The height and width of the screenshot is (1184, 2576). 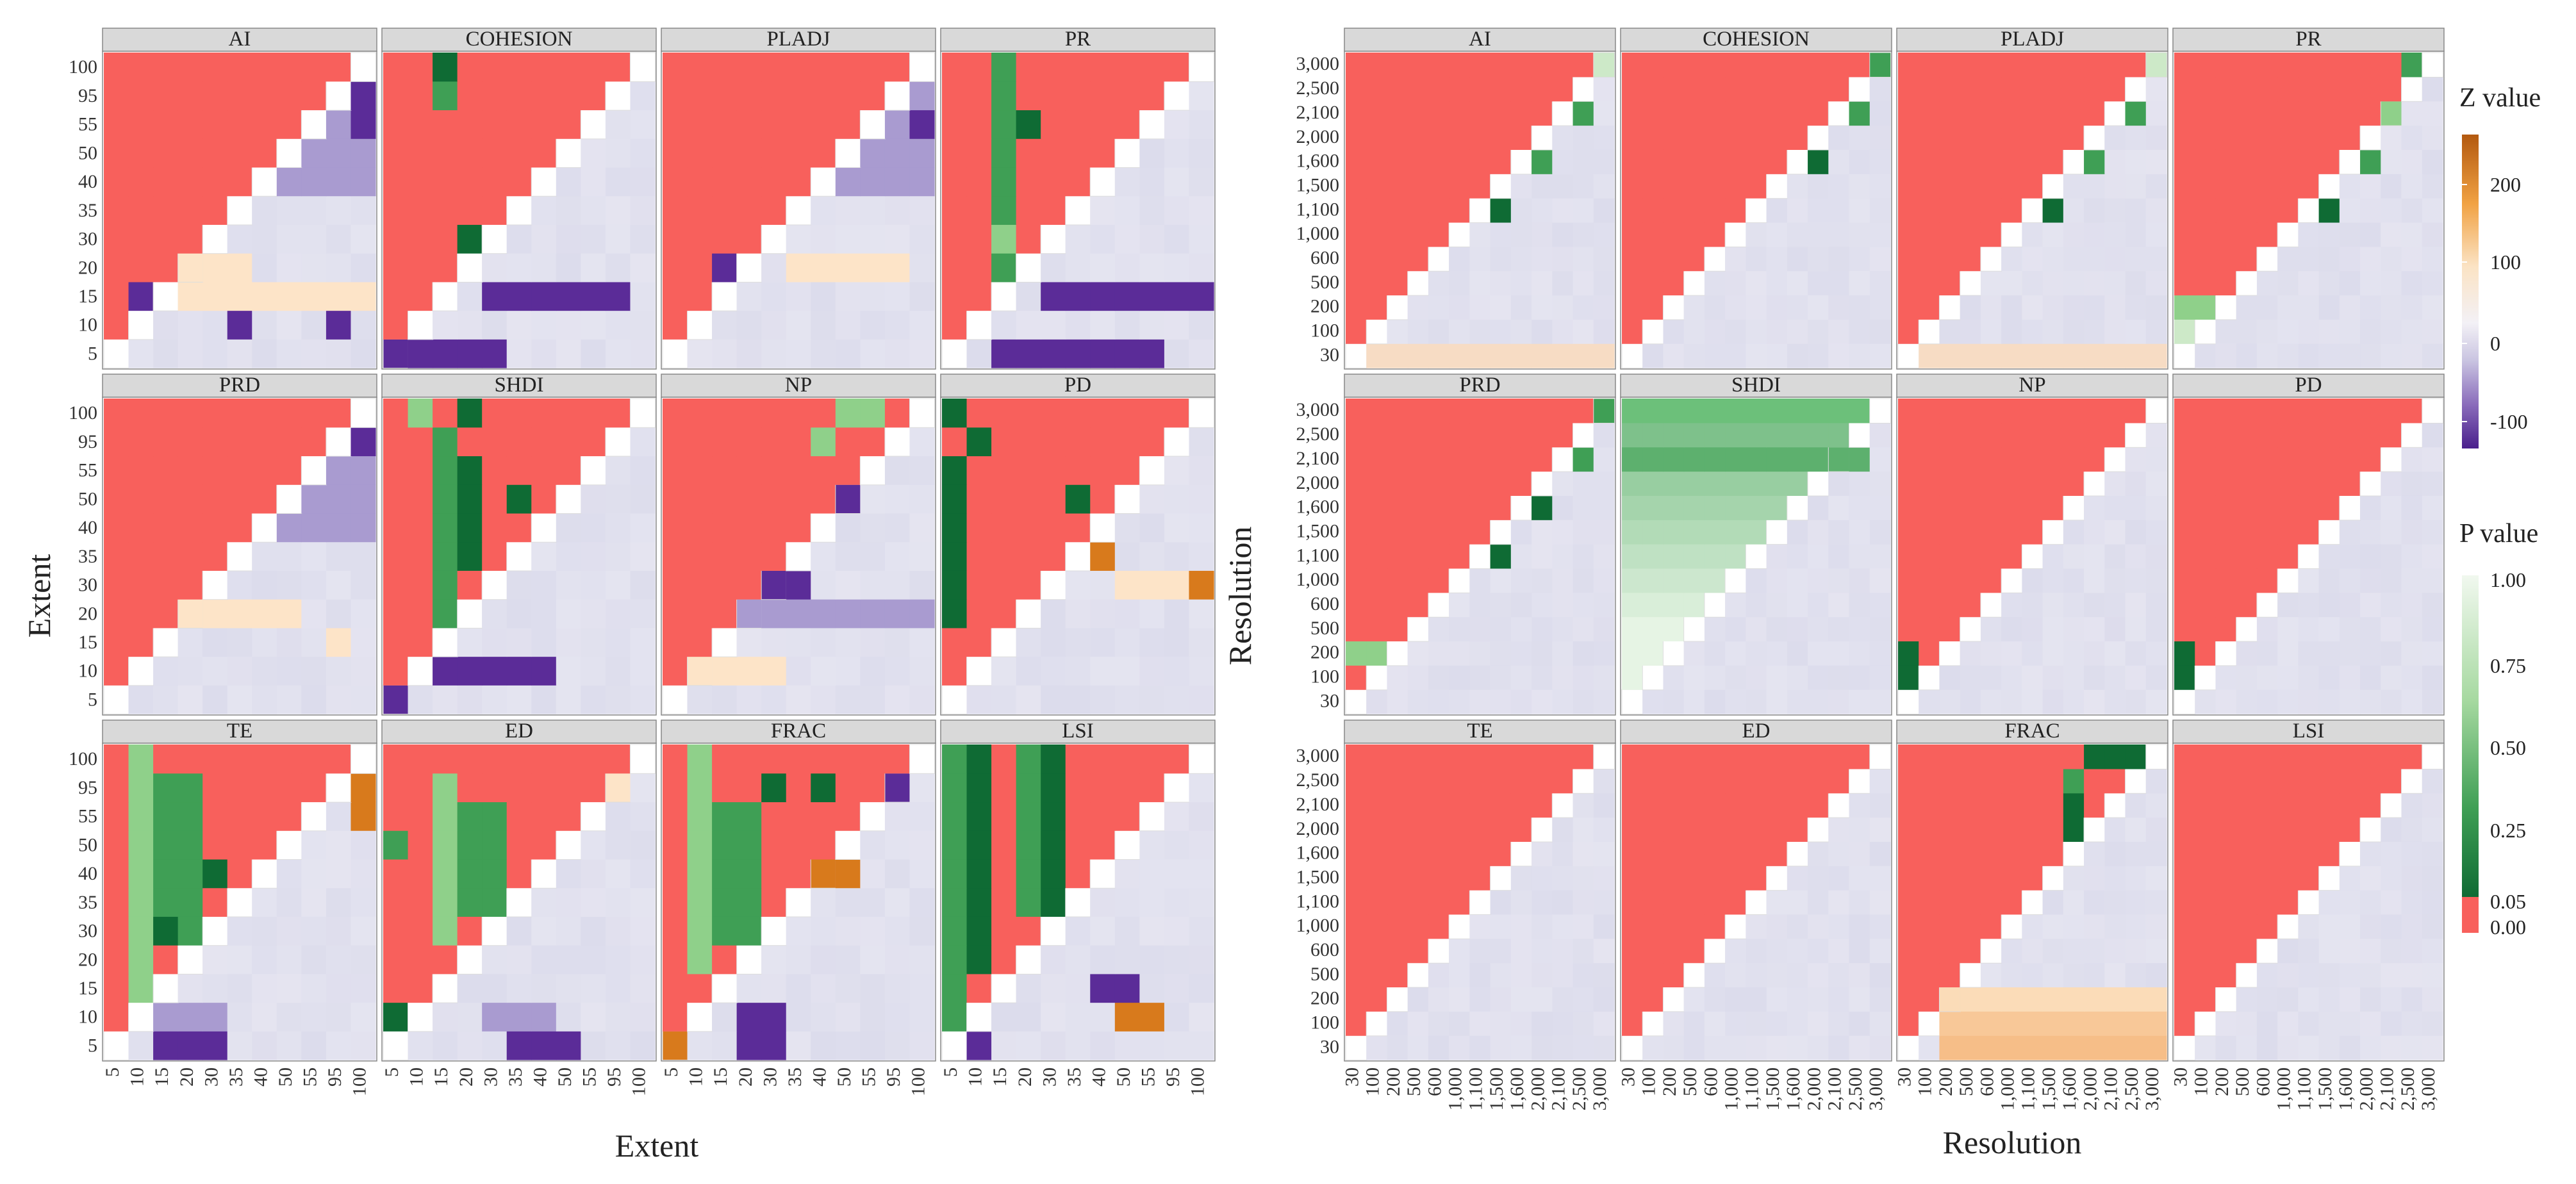 I want to click on panel-title: FRAC, so click(x=798, y=731).